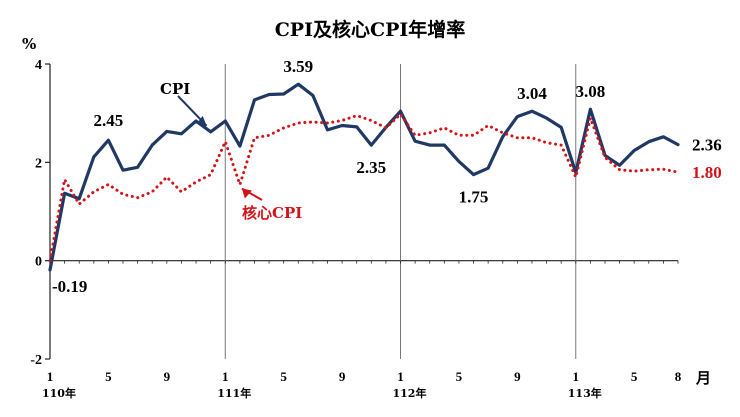 This screenshot has height=417, width=740. I want to click on data-label-cpi: 2.36, so click(707, 145).